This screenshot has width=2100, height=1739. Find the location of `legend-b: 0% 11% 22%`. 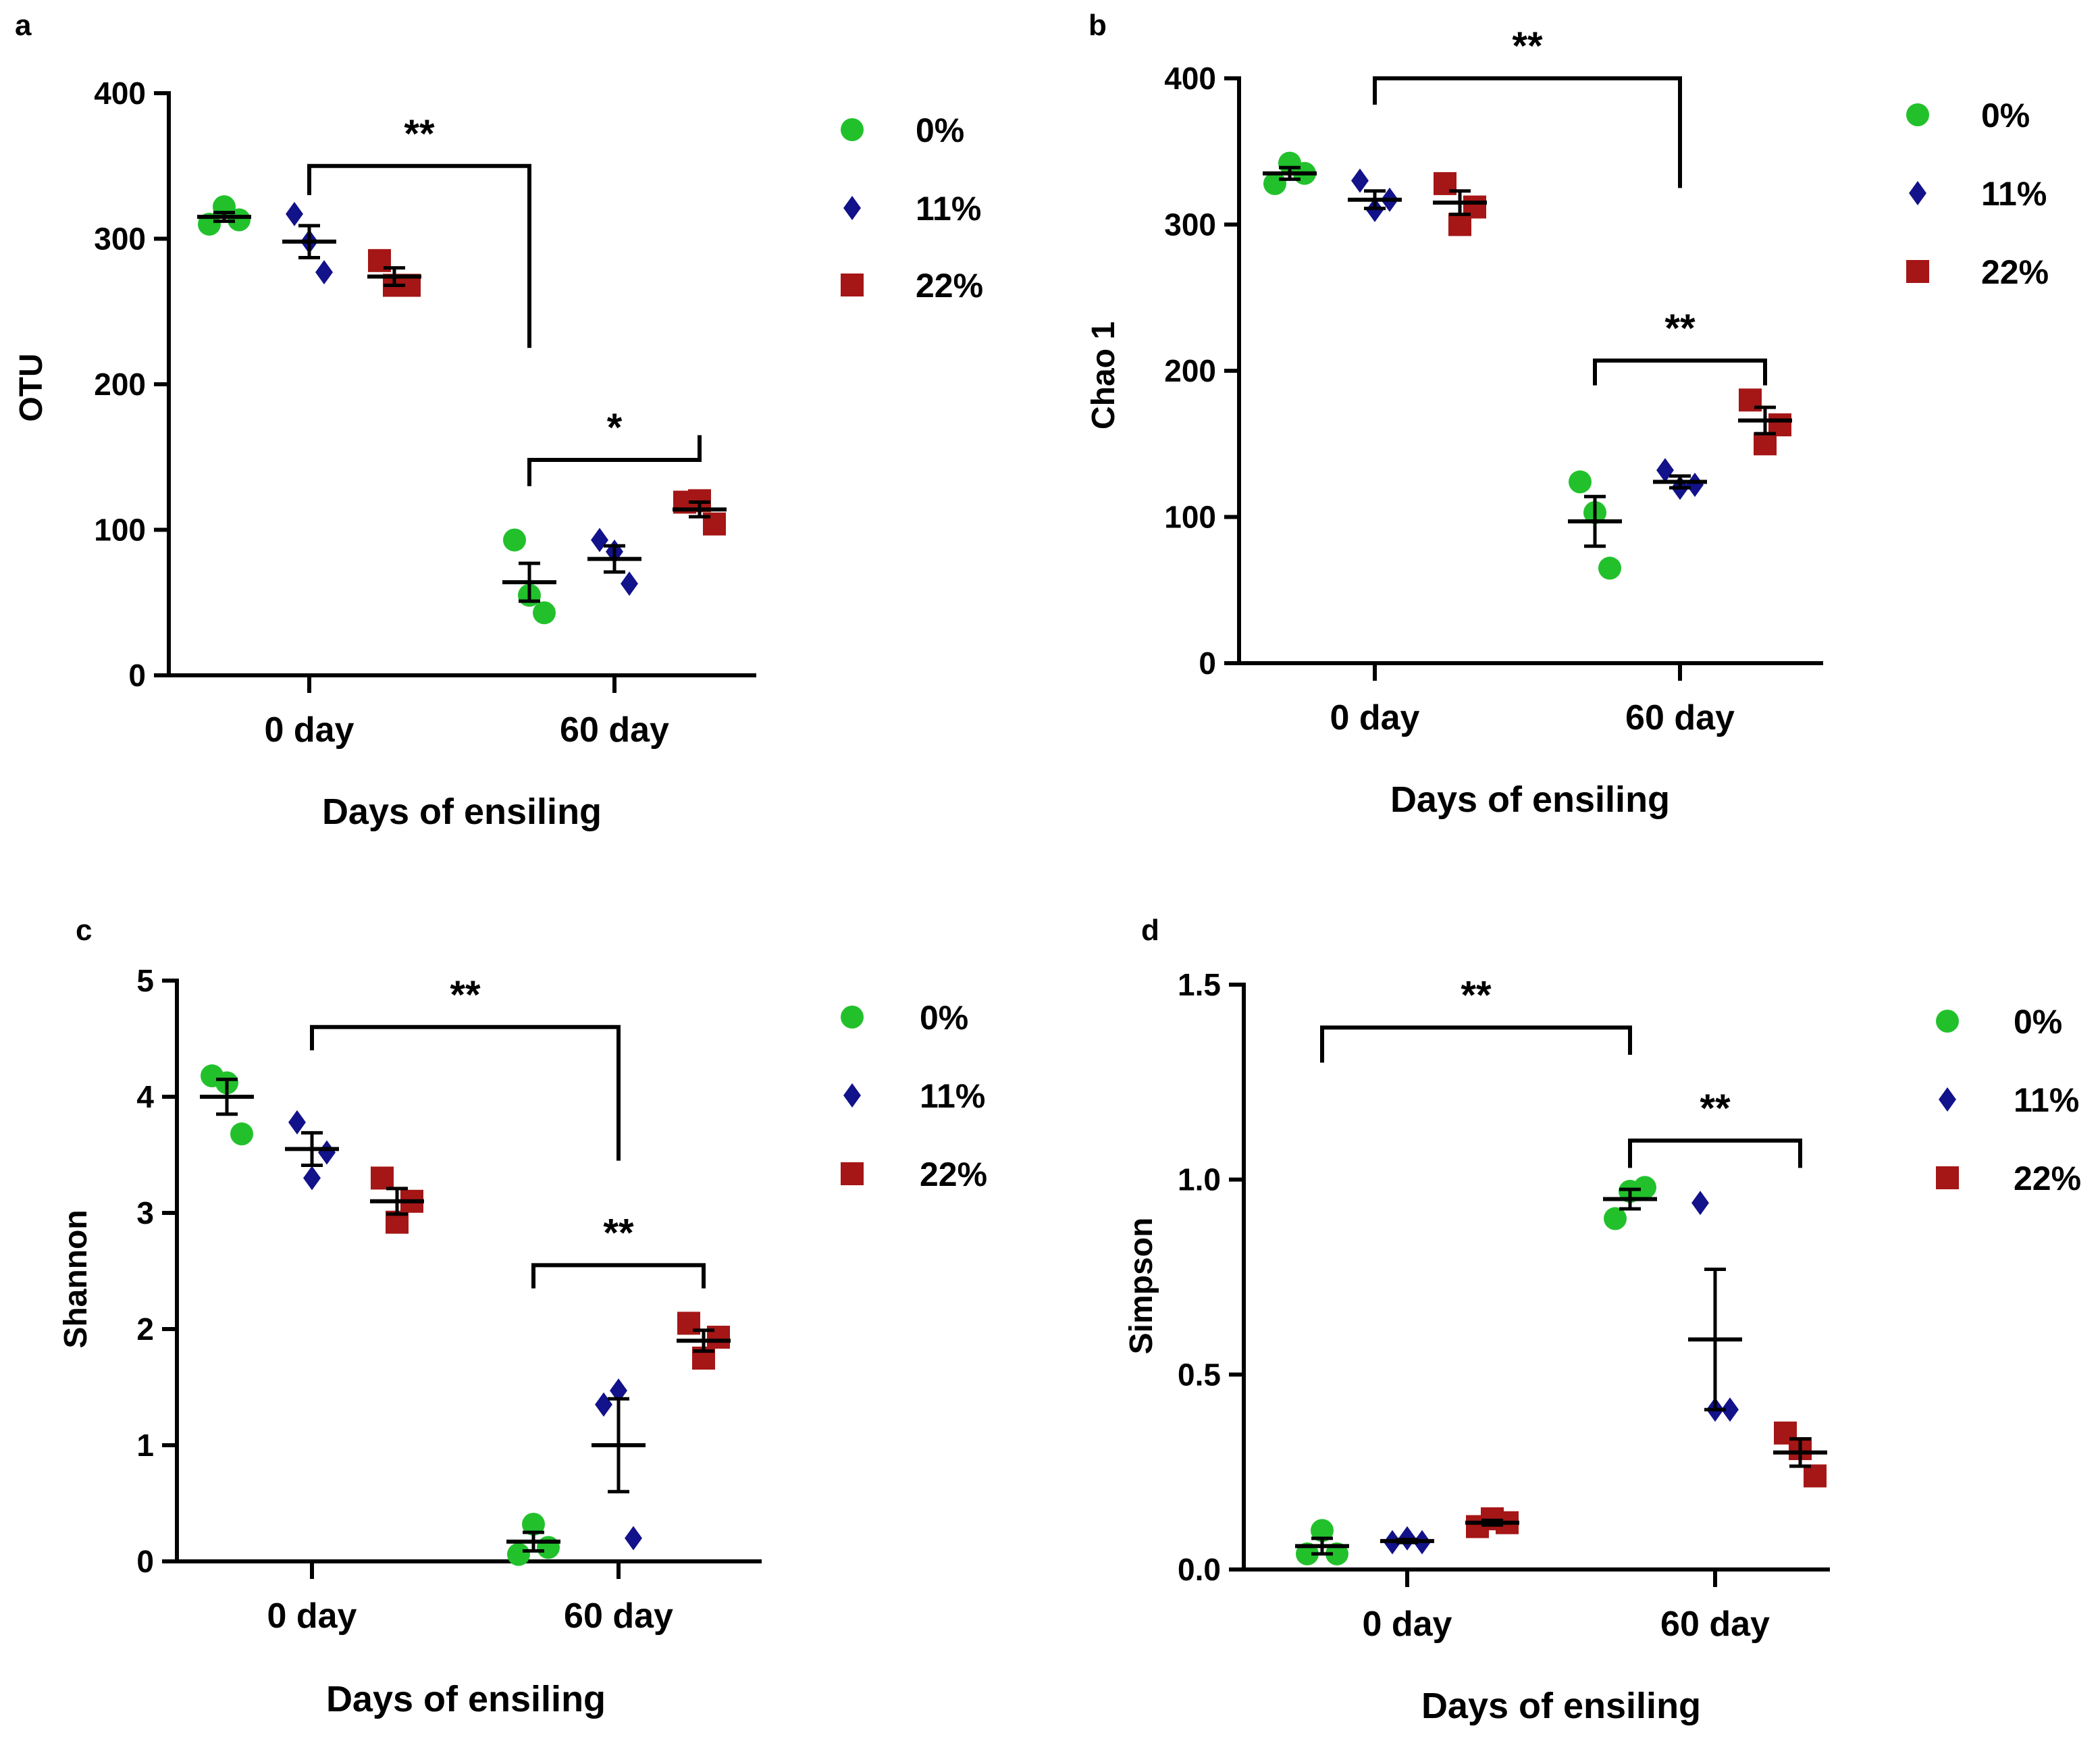

legend-b: 0% 11% 22% is located at coordinates (1978, 194).